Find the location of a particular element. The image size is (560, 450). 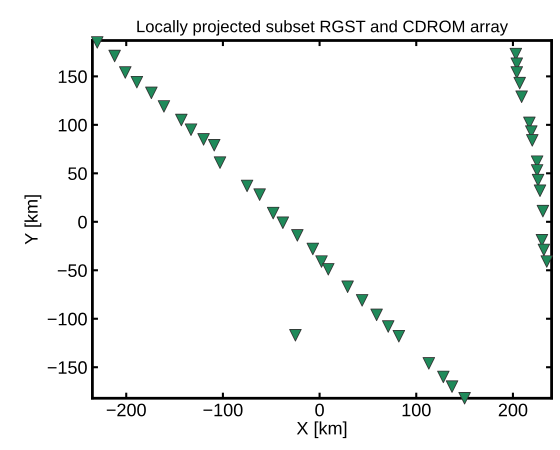

y-tick-label: 100 is located at coordinates (72, 125).